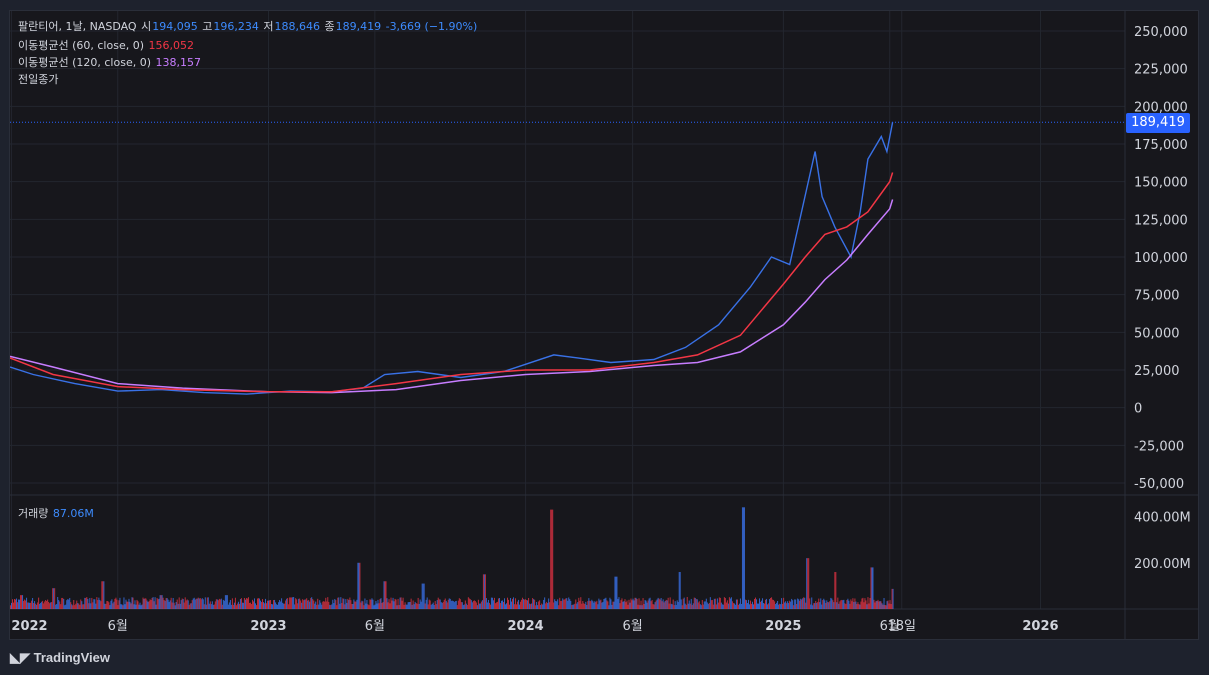  What do you see at coordinates (38, 79) in the screenshot?
I see `legend-prev-close: 전일종가` at bounding box center [38, 79].